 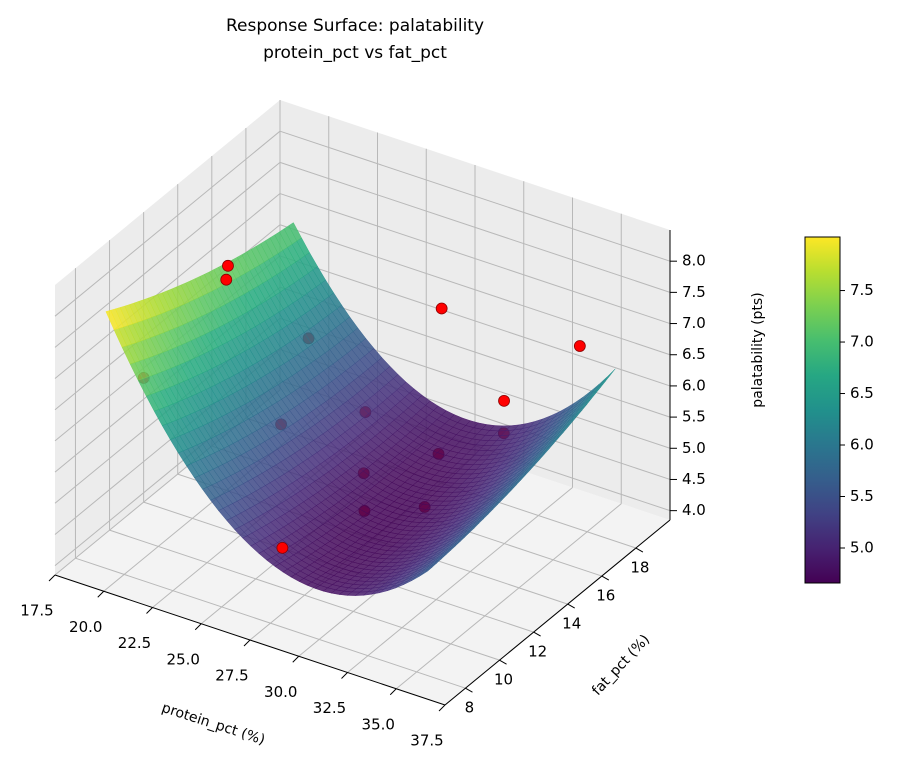 What do you see at coordinates (355, 26) in the screenshot?
I see `chart-title-line-1: Response Surface: palatability` at bounding box center [355, 26].